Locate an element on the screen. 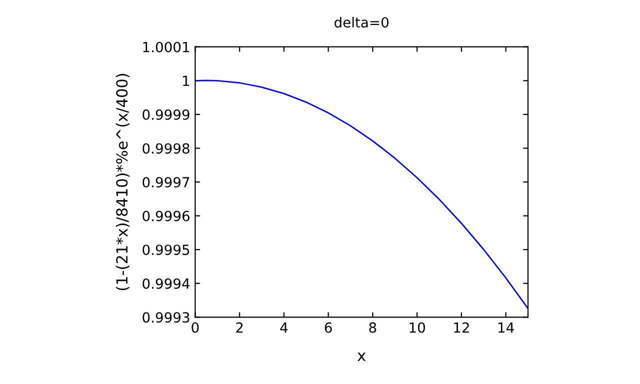 The image size is (640, 384). y-tick-label: 0.9995 is located at coordinates (166, 250).